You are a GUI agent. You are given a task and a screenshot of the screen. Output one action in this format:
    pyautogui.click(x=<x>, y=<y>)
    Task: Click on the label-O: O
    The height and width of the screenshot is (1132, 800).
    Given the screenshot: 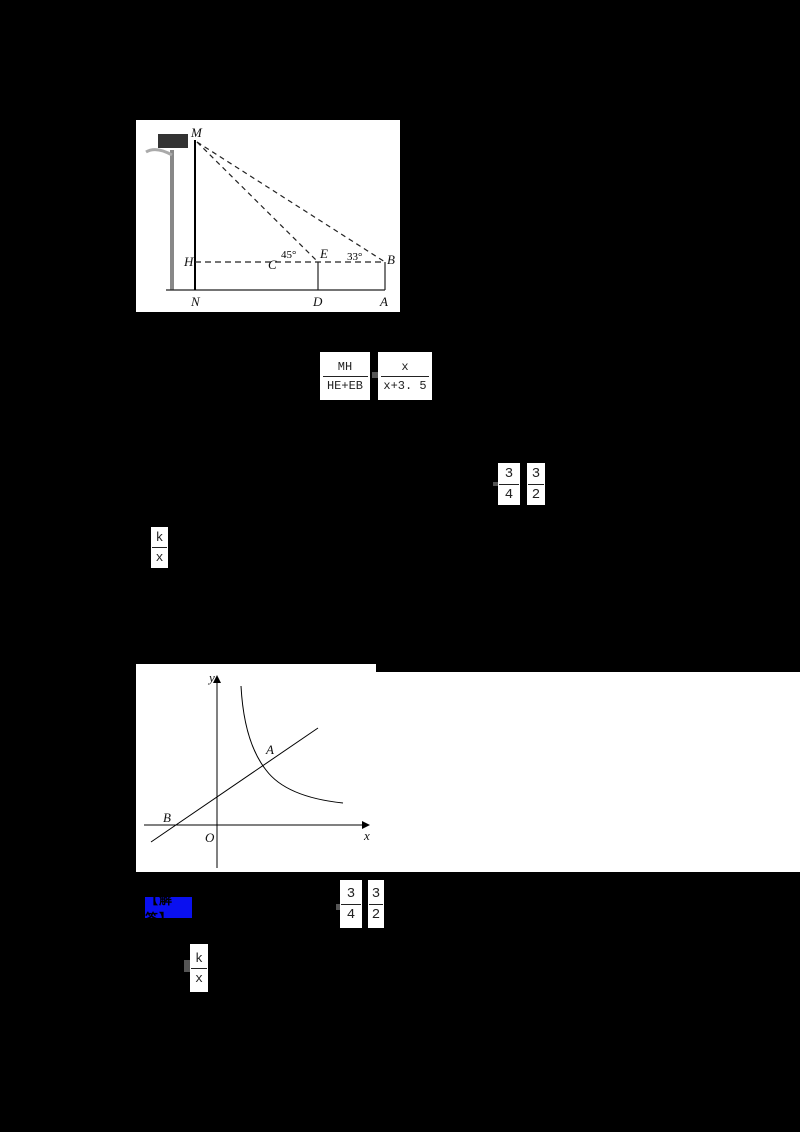 What is the action you would take?
    pyautogui.click(x=210, y=837)
    